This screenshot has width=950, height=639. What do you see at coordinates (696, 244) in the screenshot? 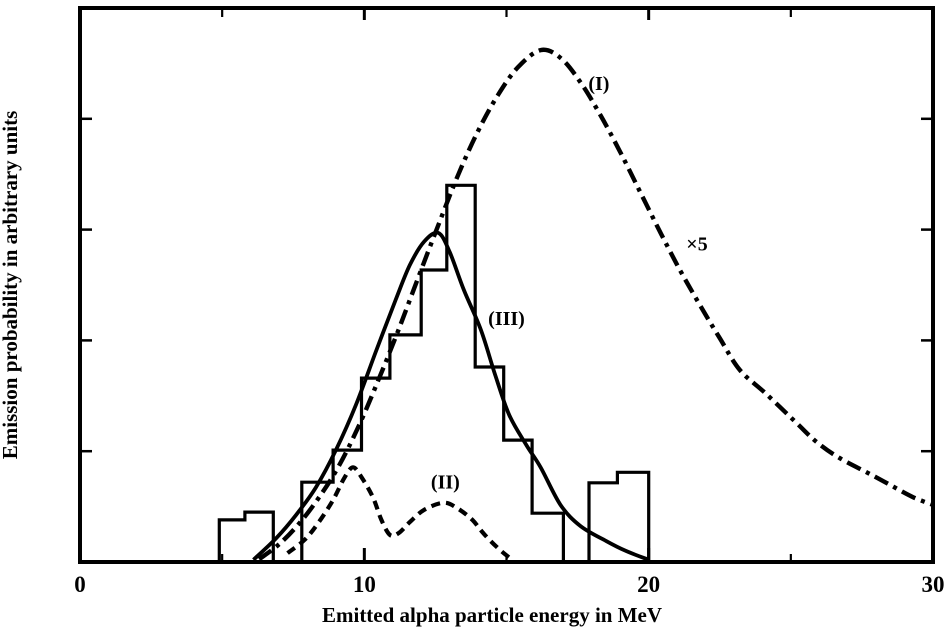
I see `curve-label: ×5` at bounding box center [696, 244].